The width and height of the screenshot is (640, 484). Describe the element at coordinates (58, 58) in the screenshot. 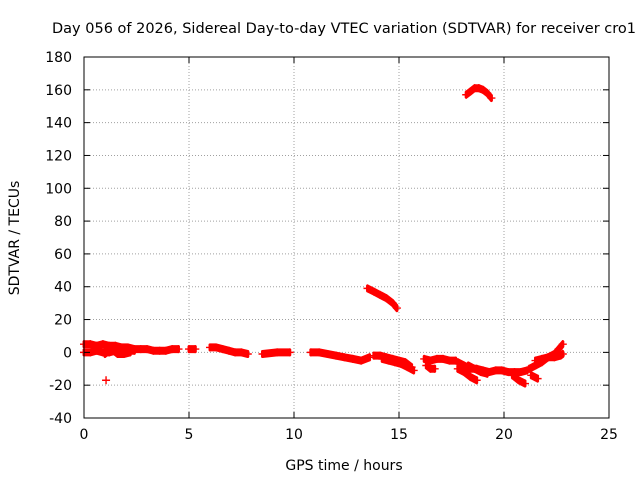

I see `y-tick-label: 180` at that location.